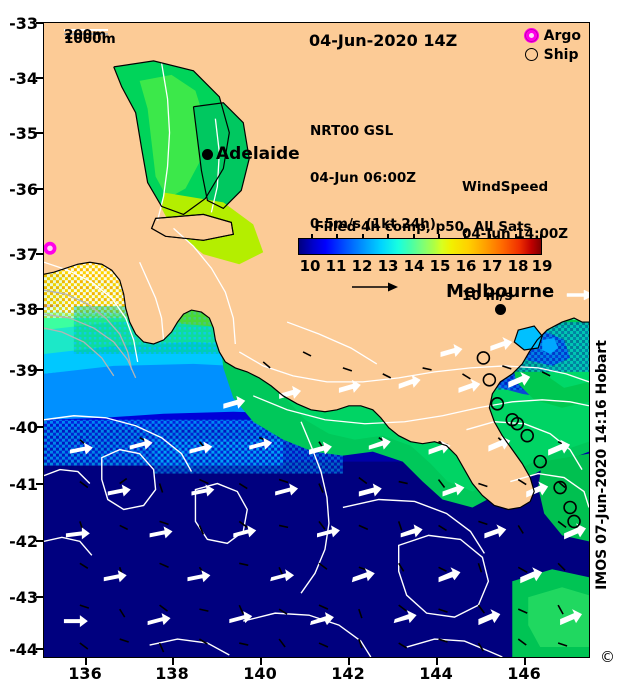  I want to click on cb-tick-4: 14, so click(414, 266).